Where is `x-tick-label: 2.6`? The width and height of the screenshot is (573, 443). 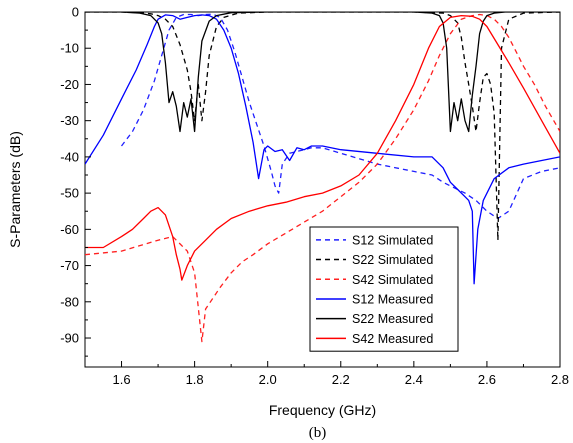 x-tick-label: 2.6 is located at coordinates (487, 379).